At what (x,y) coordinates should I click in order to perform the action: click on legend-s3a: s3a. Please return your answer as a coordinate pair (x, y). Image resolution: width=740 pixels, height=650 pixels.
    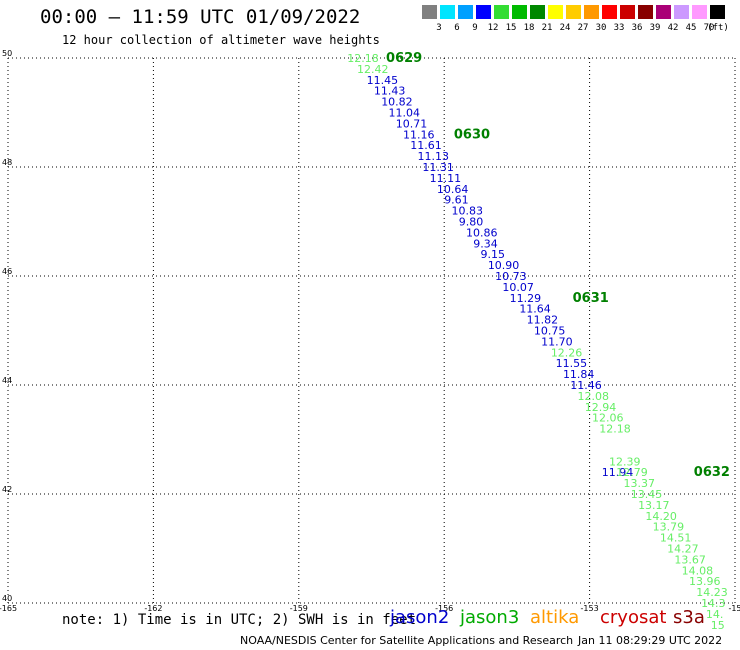
    Looking at the image, I should click on (689, 617).